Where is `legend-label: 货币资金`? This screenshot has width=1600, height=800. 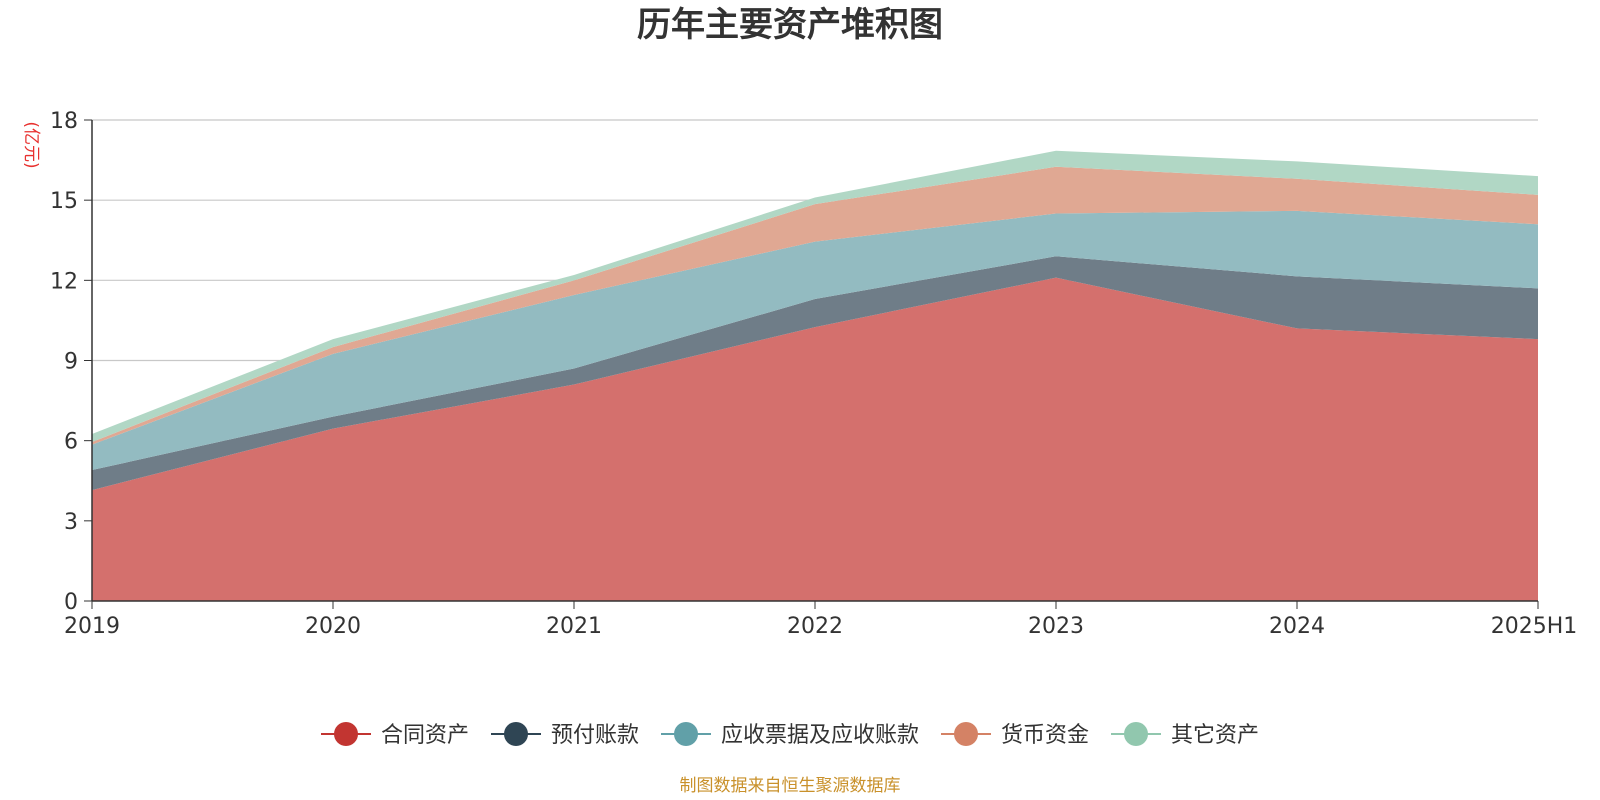
legend-label: 货币资金 is located at coordinates (1045, 735).